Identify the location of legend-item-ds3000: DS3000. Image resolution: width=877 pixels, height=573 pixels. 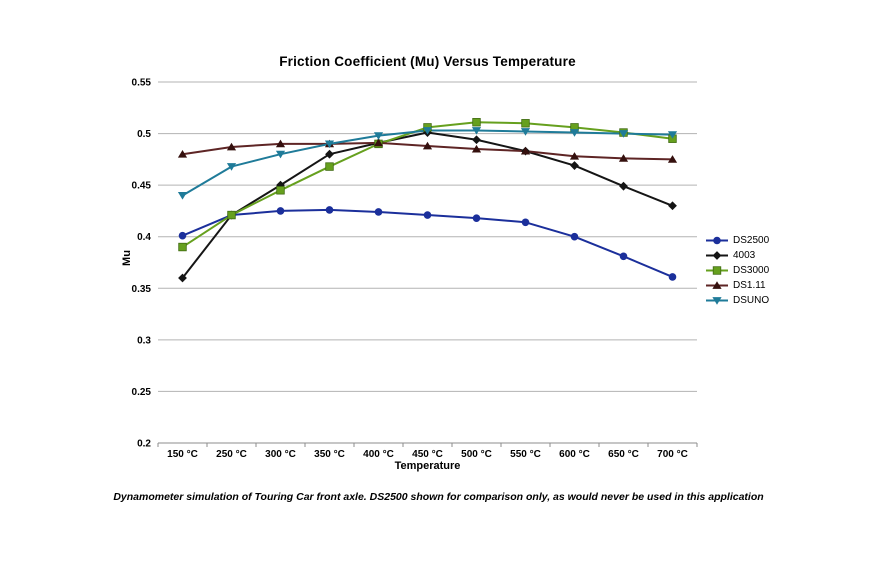
(737, 270).